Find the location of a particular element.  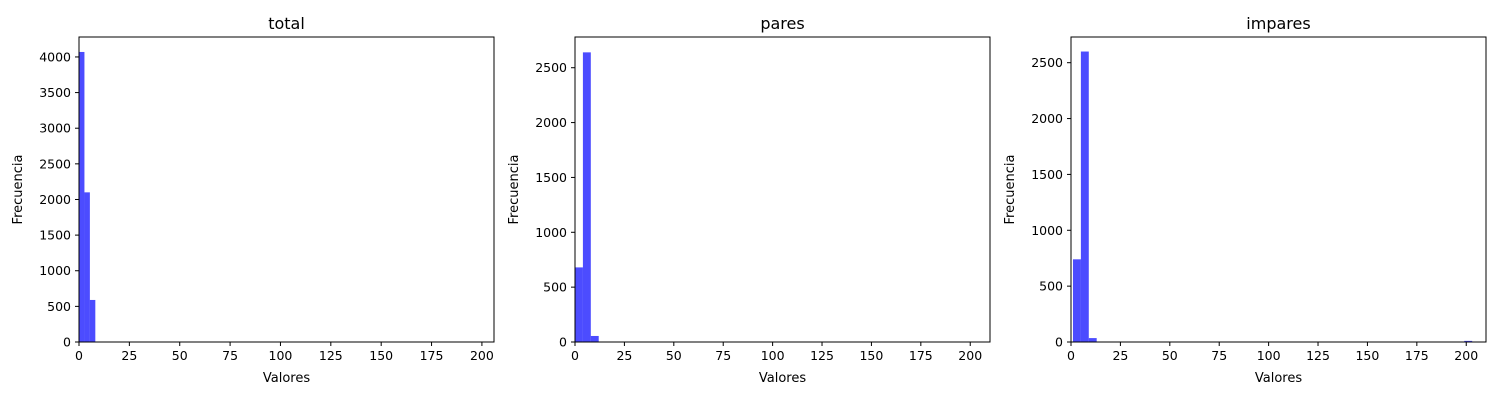

y-tick-label: 3000 is located at coordinates (55, 128).